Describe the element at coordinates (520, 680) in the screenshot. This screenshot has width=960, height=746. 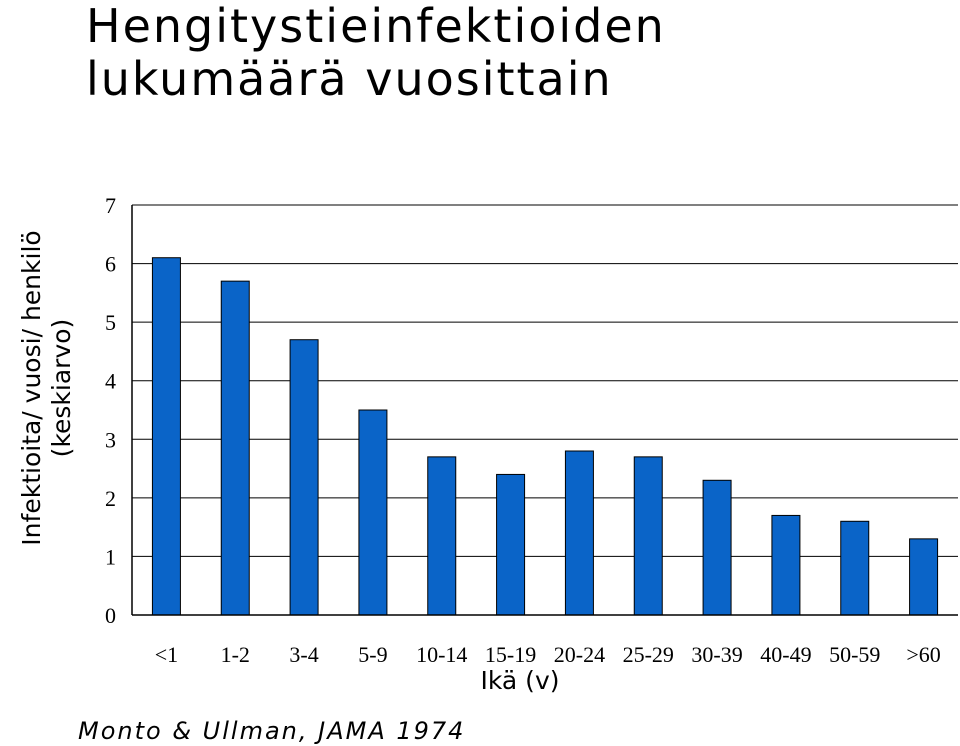
I see `x-axis-label: Ikä (v)` at that location.